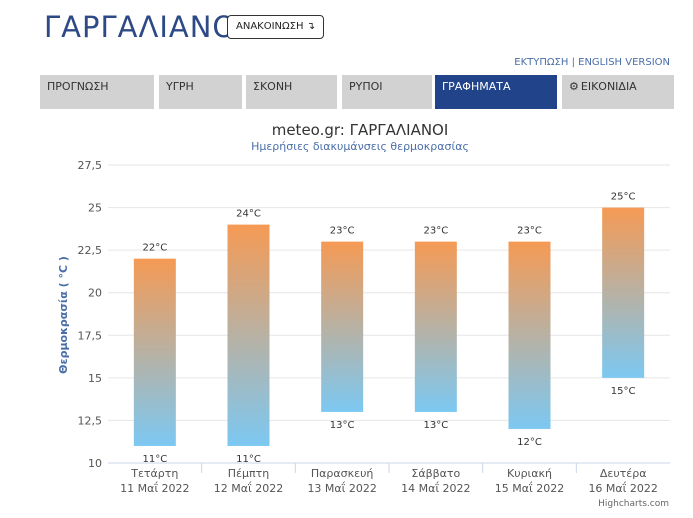 Image resolution: width=693 pixels, height=518 pixels. Describe the element at coordinates (90, 335) in the screenshot. I see `y-tick-label: 17,5` at that location.